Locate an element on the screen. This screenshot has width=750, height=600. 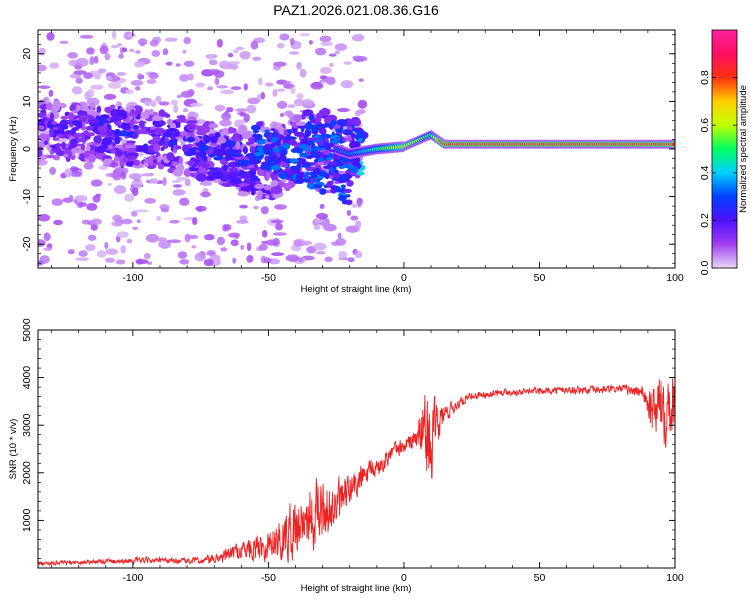
colorbar-tick-label: 0.6 is located at coordinates (705, 125).